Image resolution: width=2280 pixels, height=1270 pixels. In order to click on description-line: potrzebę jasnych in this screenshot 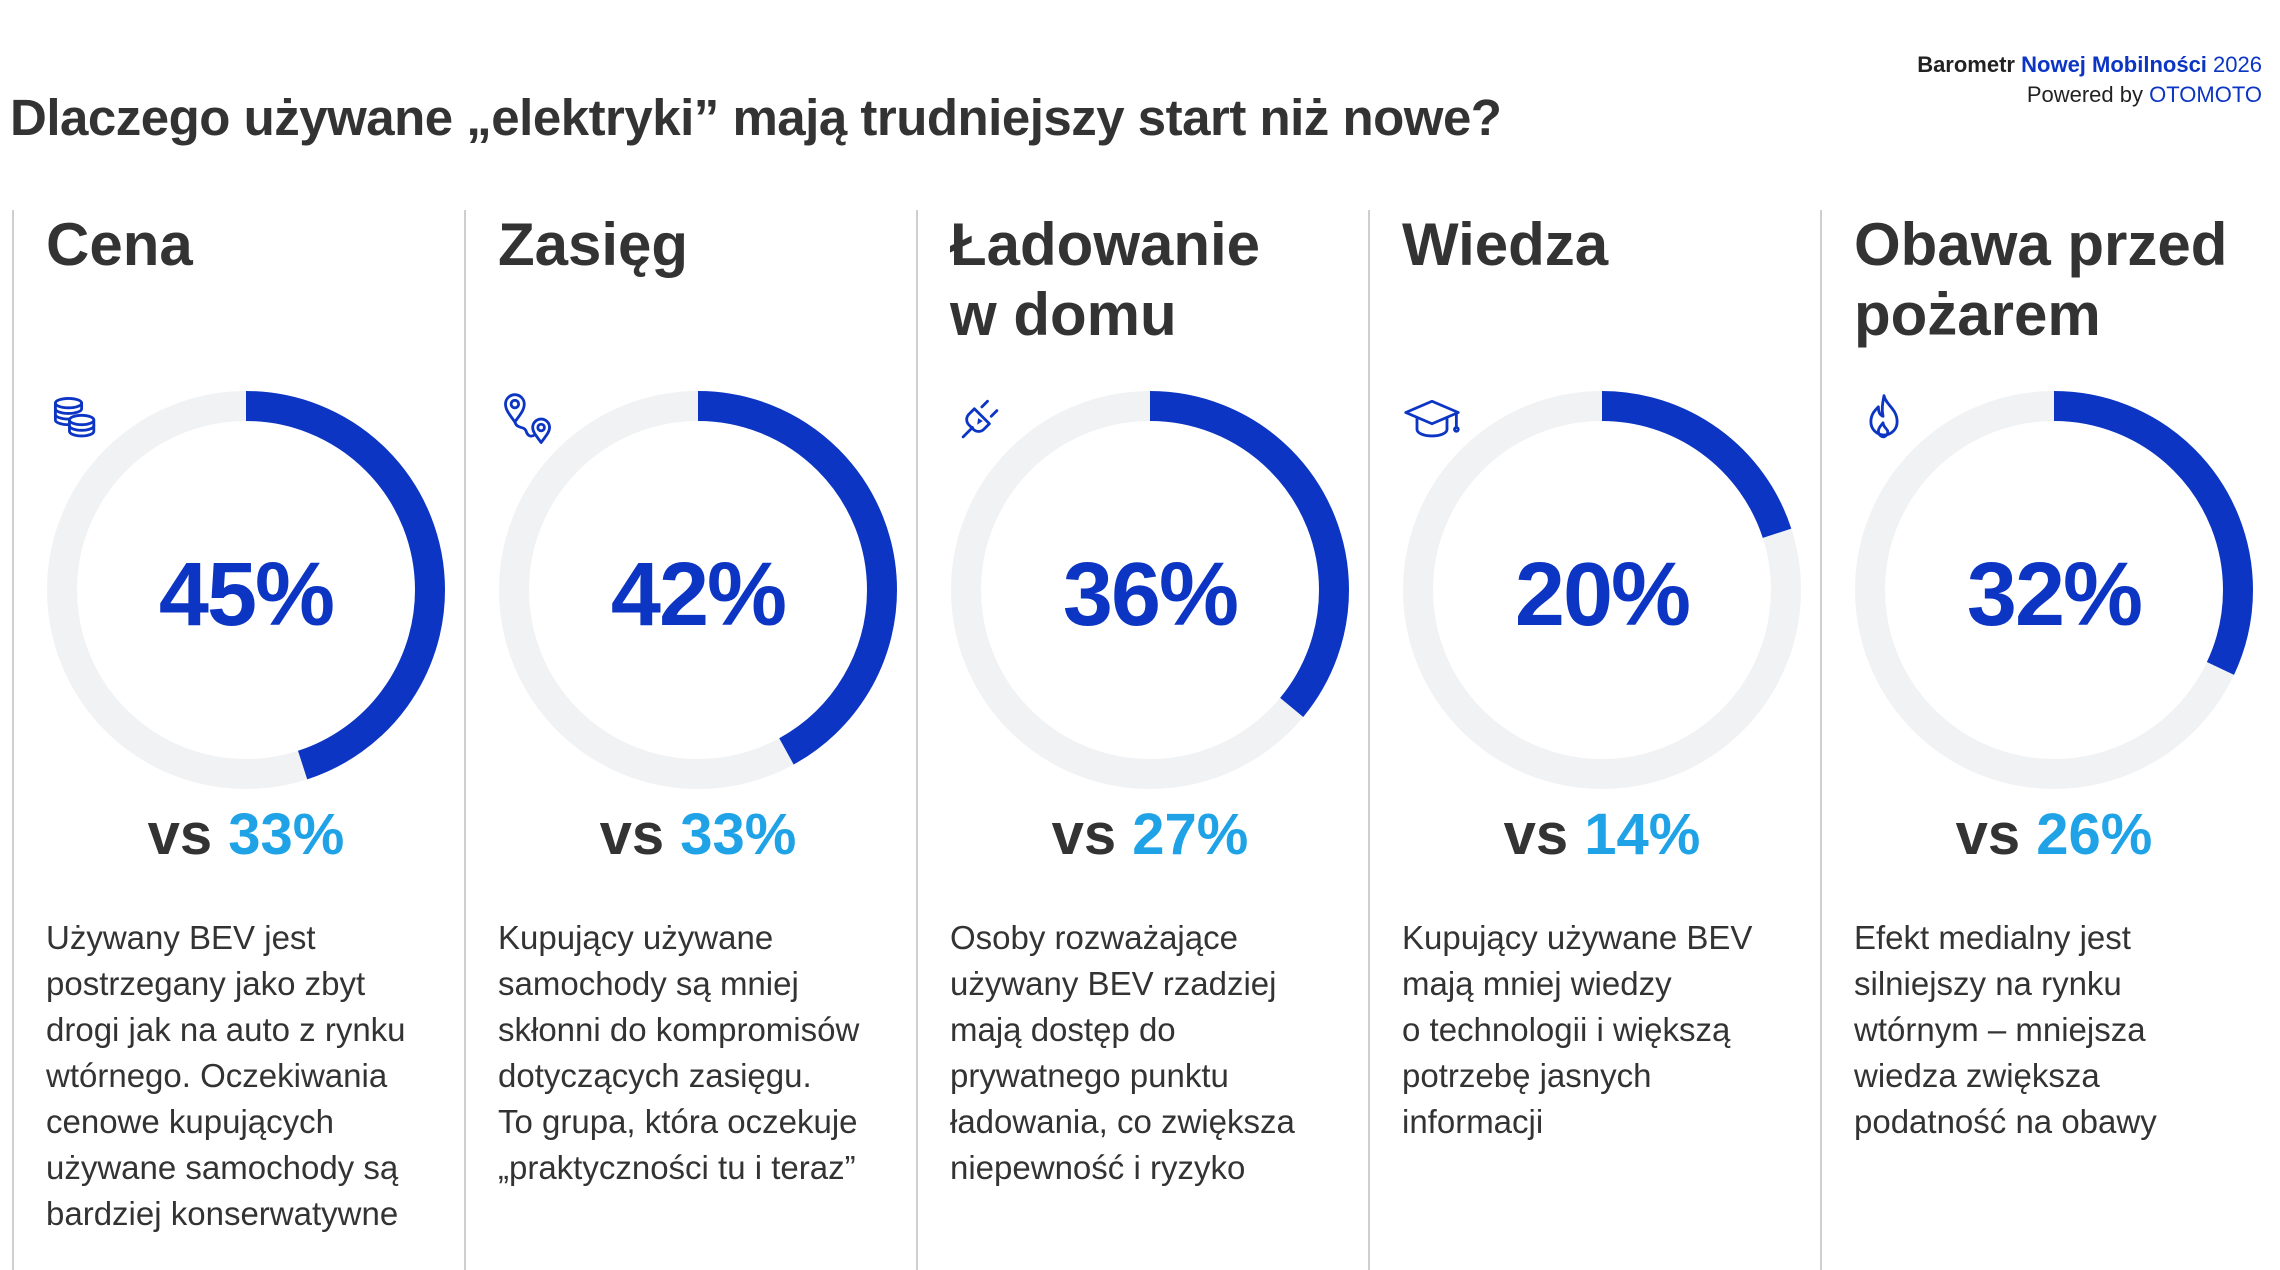, I will do `click(1527, 1075)`.